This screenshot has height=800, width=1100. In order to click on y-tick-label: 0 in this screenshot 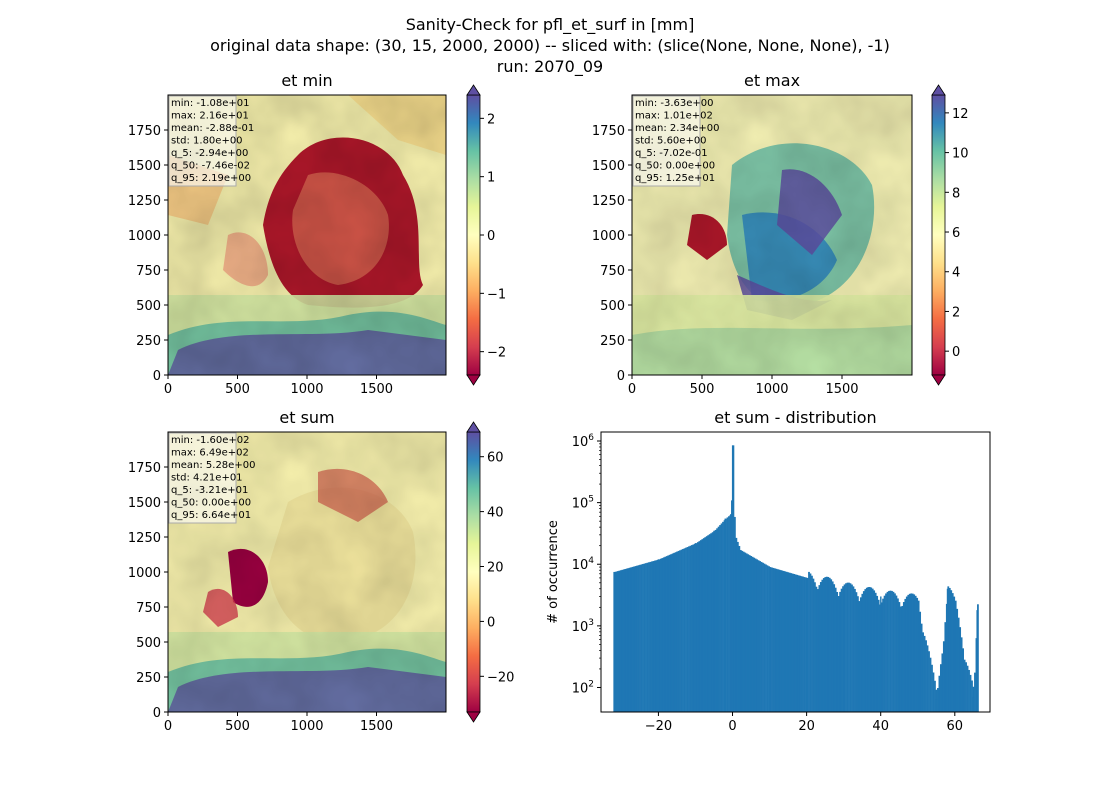, I will do `click(157, 376)`.